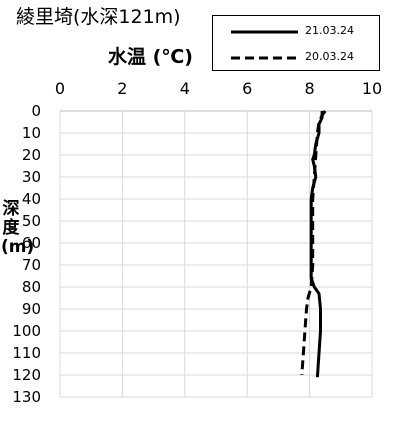  Describe the element at coordinates (122, 88) in the screenshot. I see `x-tick-label: 2` at that location.